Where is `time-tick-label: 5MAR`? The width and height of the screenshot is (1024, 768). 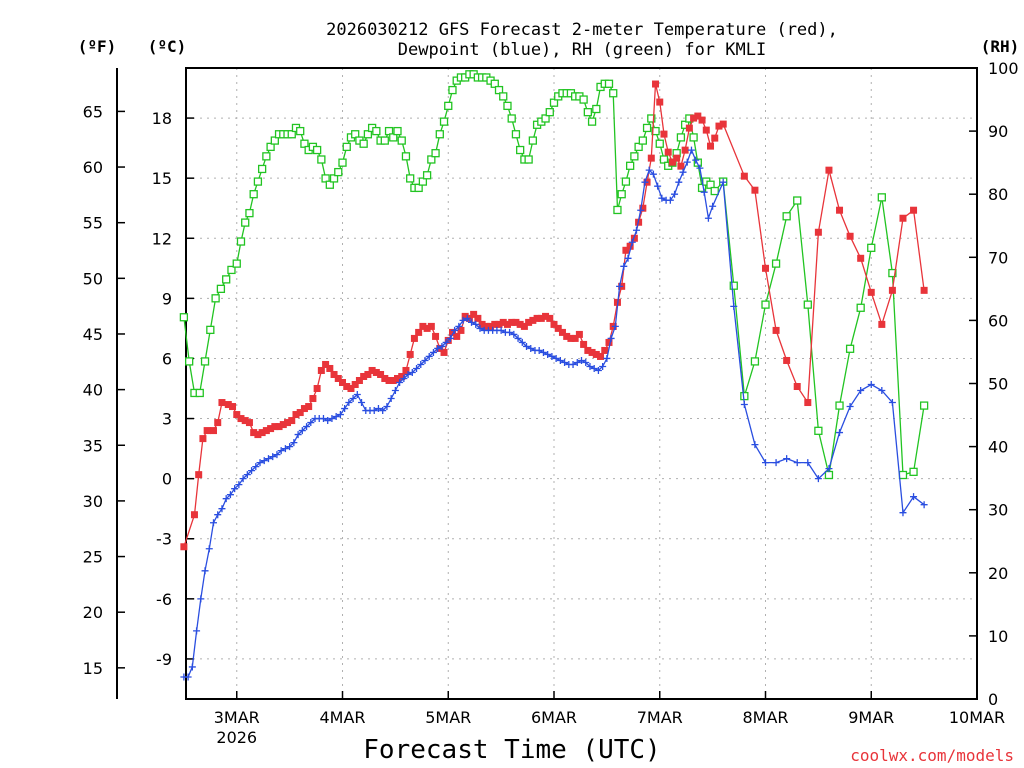
time-tick-label: 5MAR is located at coordinates (448, 717).